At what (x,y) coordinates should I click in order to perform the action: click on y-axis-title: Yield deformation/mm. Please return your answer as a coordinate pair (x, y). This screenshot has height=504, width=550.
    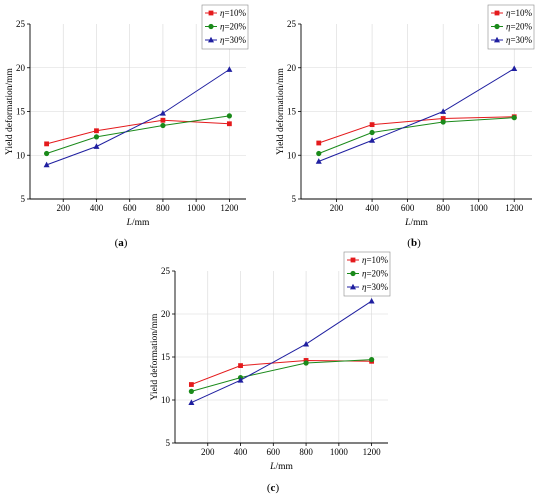
    Looking at the image, I should click on (154, 356).